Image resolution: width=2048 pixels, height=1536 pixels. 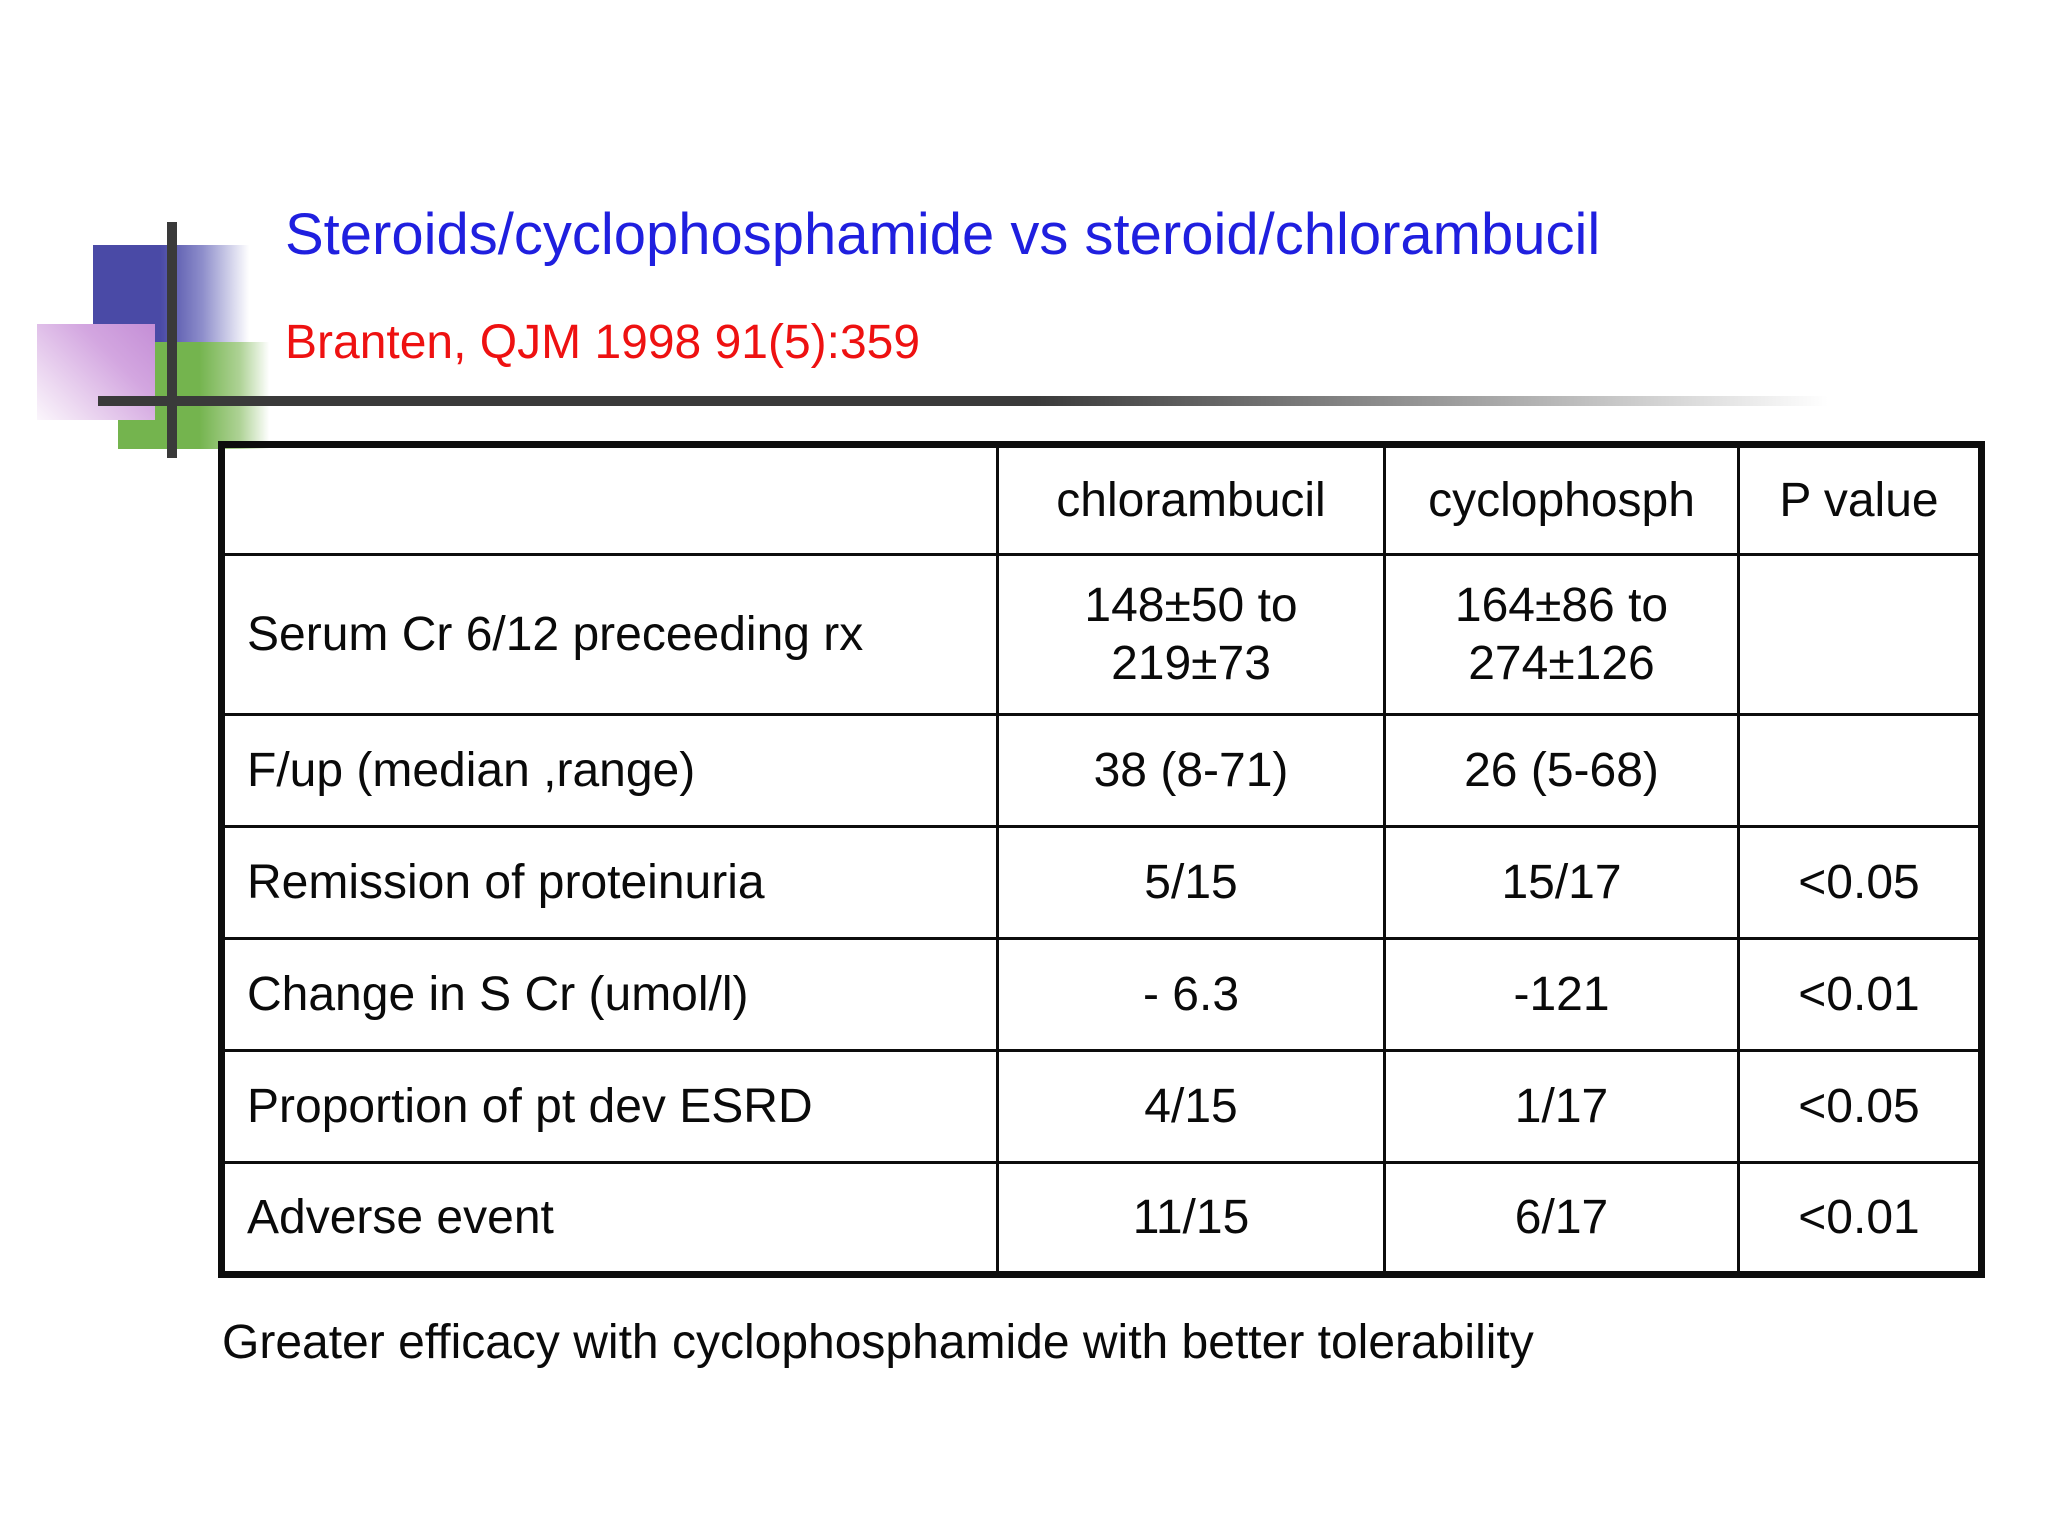 I want to click on value-cell: 164±86 to 274±126, so click(x=1561, y=634).